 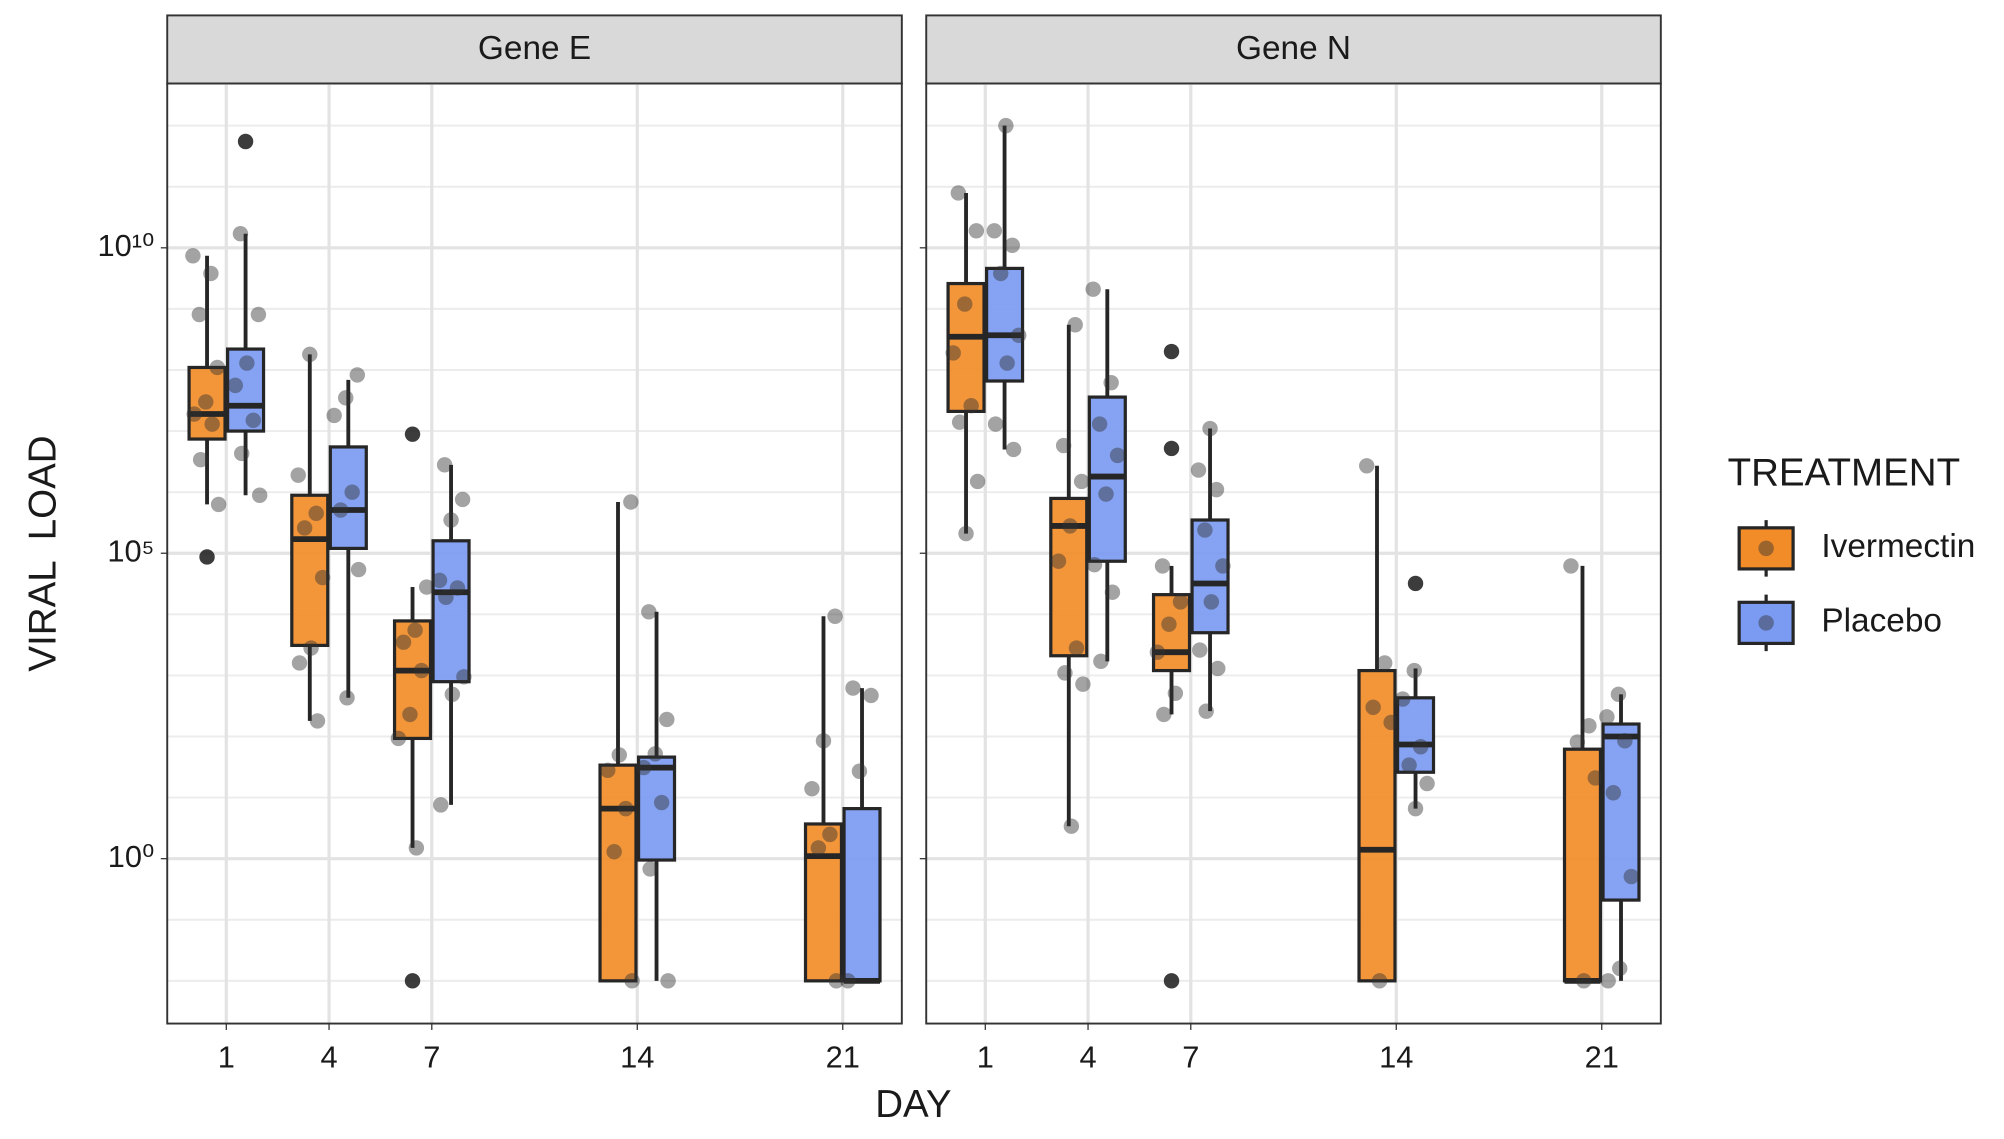 I want to click on legend-title: TREATMENT, so click(x=1844, y=472).